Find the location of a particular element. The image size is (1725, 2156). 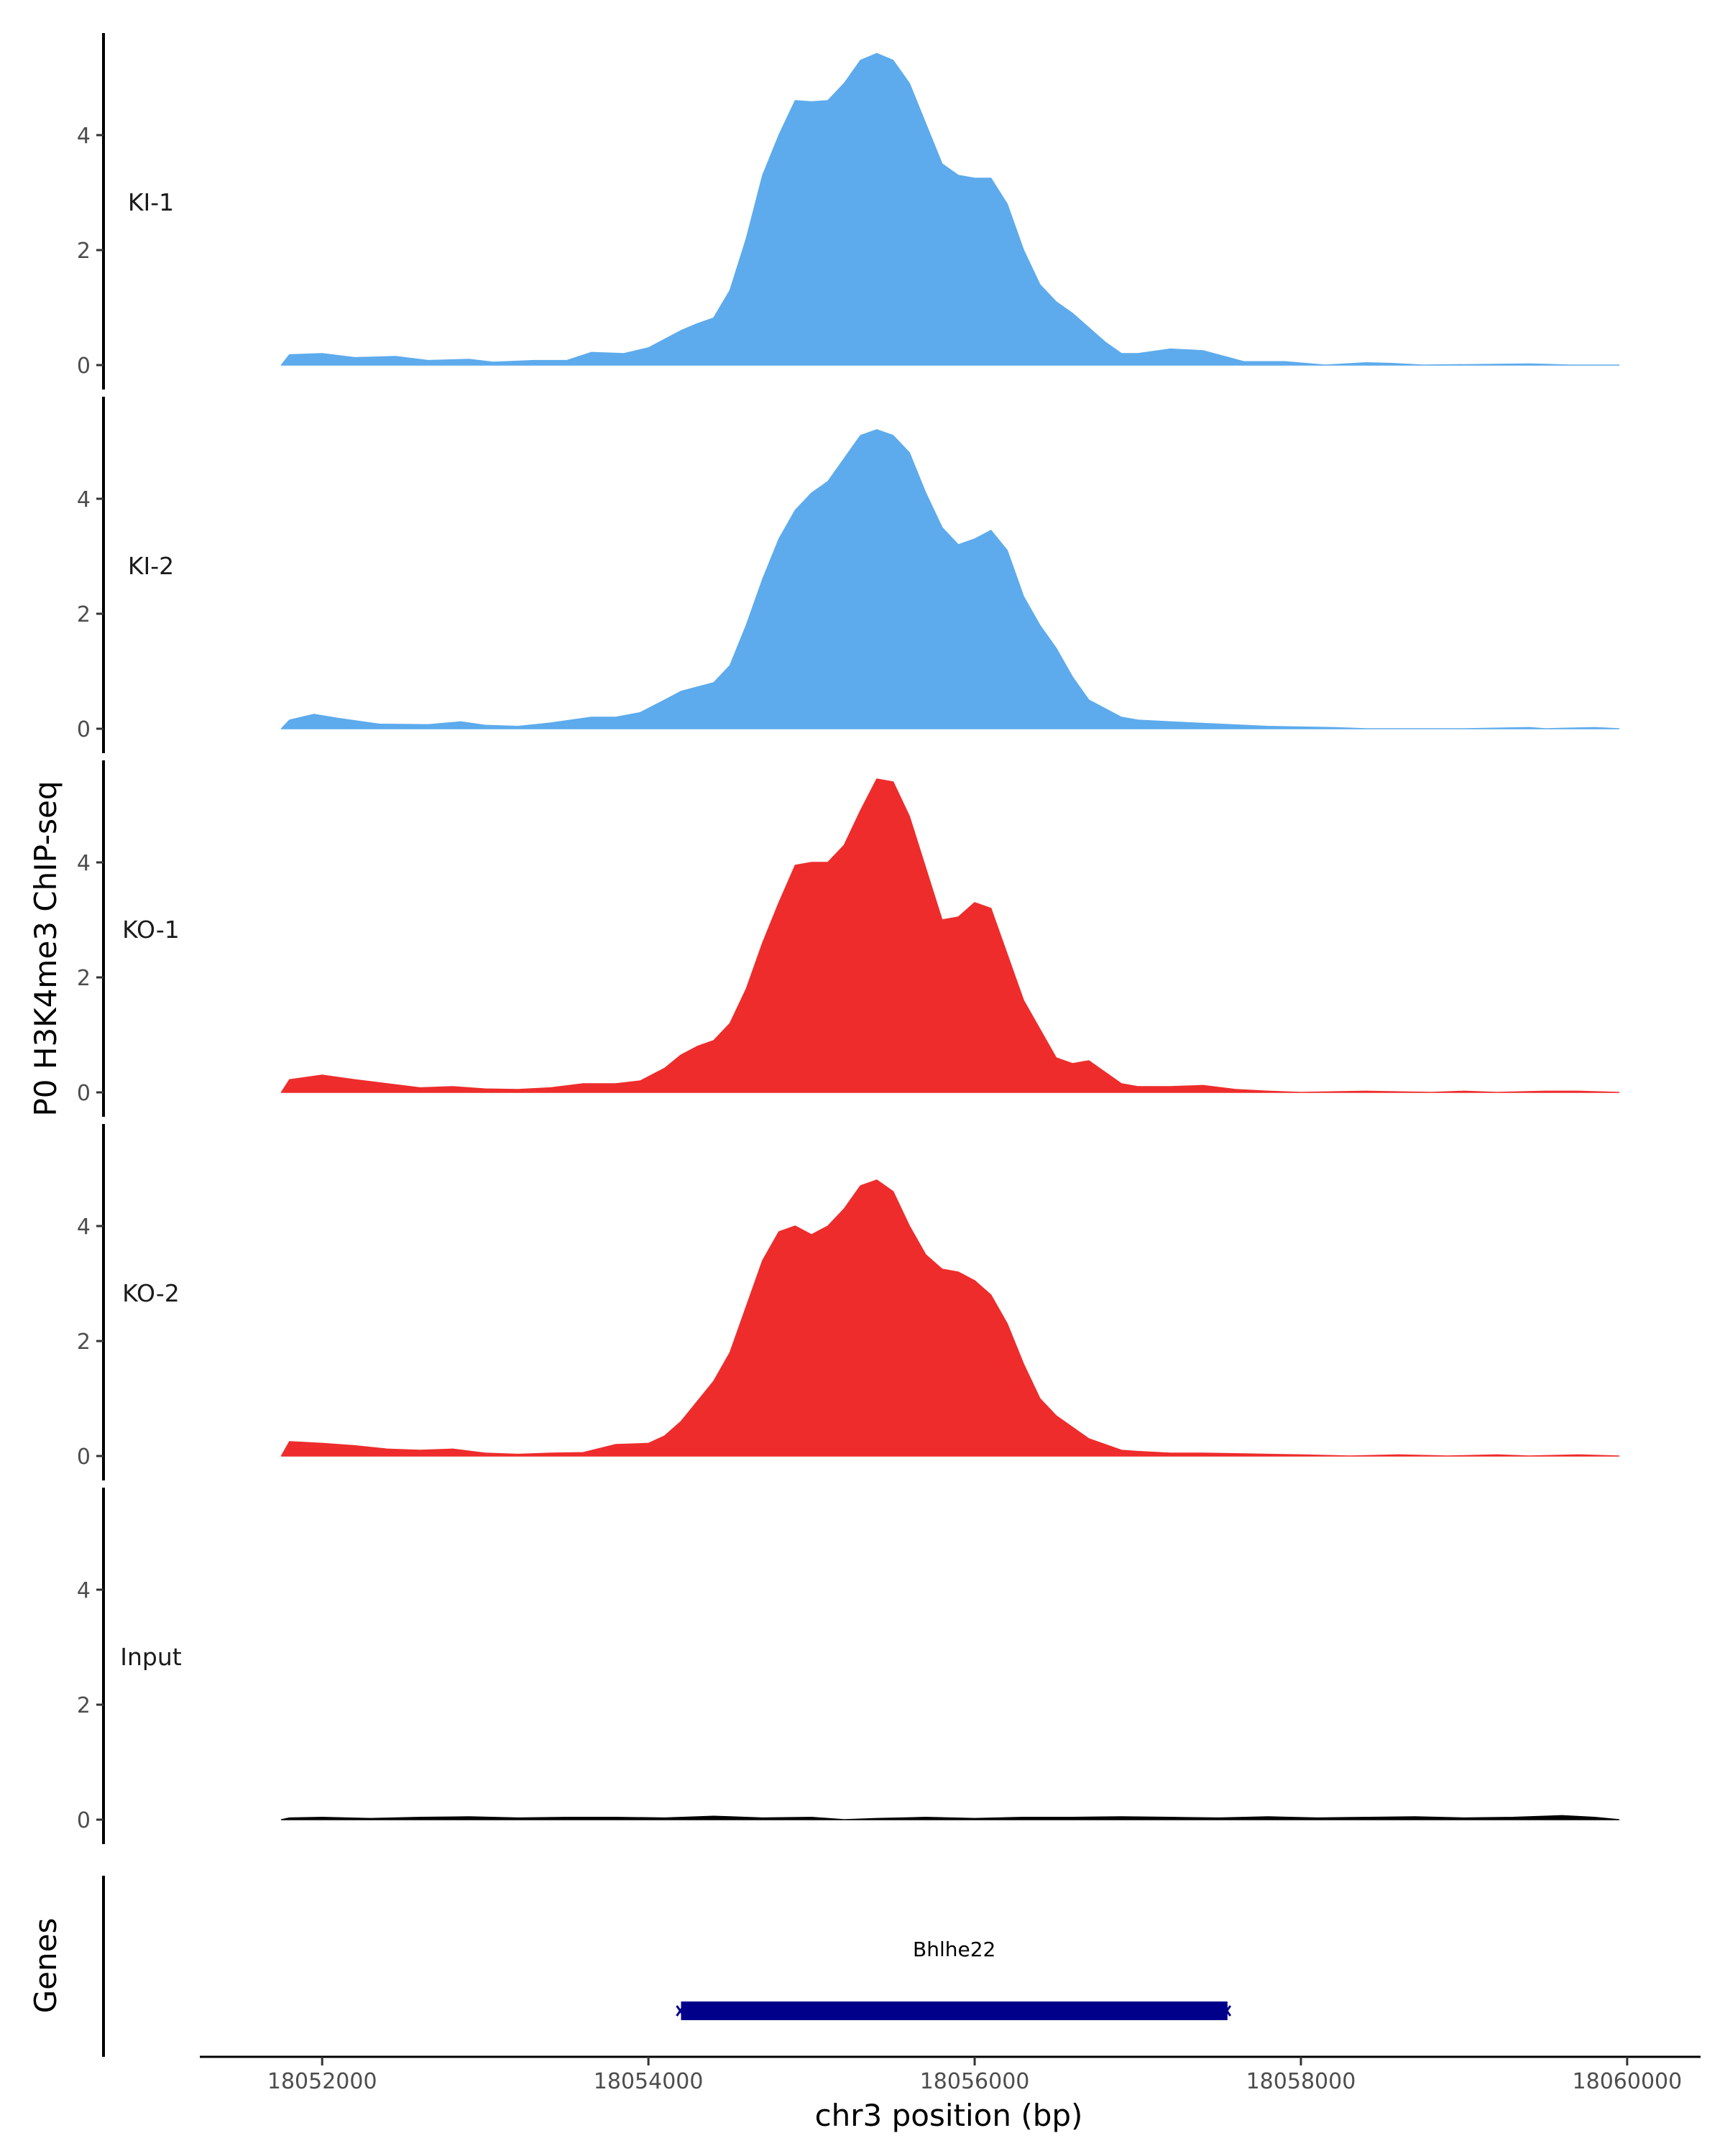

x-axis-title: chr3 position (bp) is located at coordinates (949, 2115).